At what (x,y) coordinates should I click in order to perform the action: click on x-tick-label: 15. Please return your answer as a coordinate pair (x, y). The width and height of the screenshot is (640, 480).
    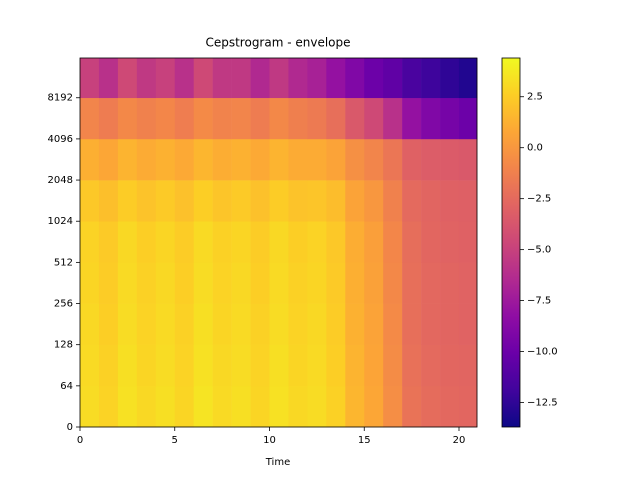
    Looking at the image, I should click on (364, 440).